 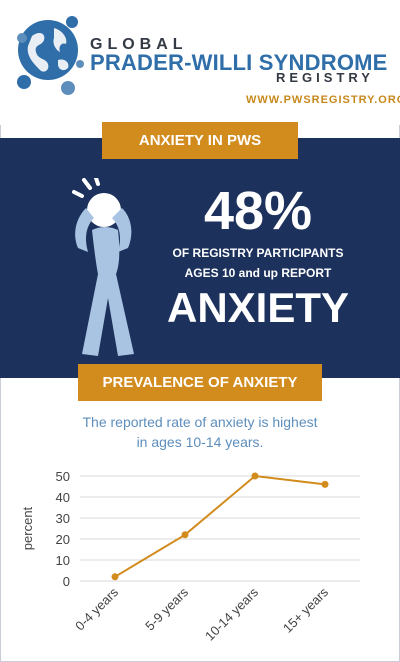 I want to click on caption-line1: The reported rate of anxiety is highest, so click(x=200, y=422).